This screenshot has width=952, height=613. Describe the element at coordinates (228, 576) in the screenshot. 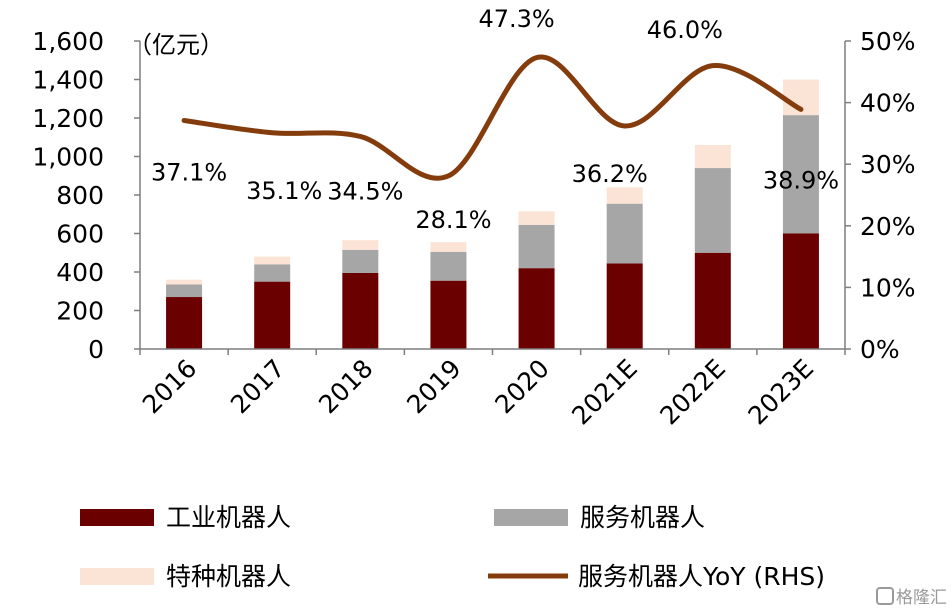

I see `legend-label-2: 特种机器人` at that location.